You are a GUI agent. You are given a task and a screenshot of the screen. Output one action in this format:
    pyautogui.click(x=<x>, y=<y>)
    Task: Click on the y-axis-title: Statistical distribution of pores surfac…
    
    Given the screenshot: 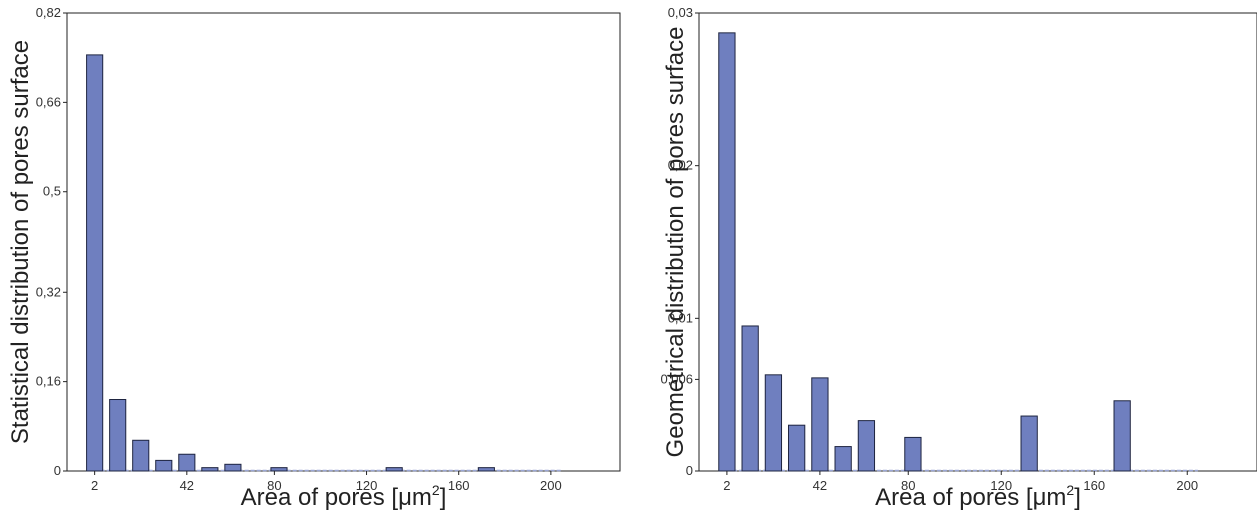 What is the action you would take?
    pyautogui.click(x=20, y=242)
    